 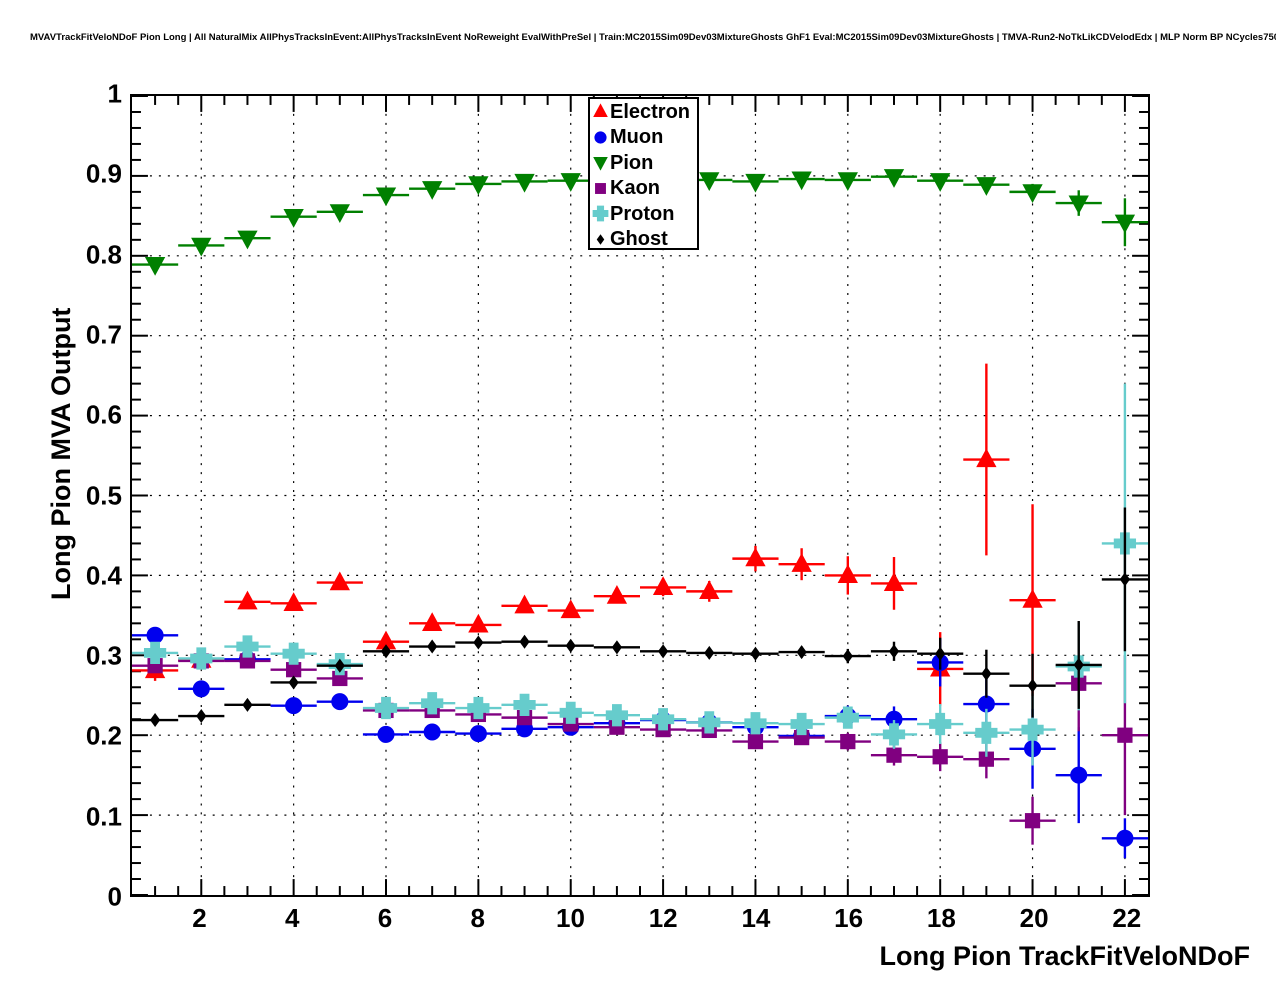 I want to click on legend-label: Electron, so click(x=650, y=111).